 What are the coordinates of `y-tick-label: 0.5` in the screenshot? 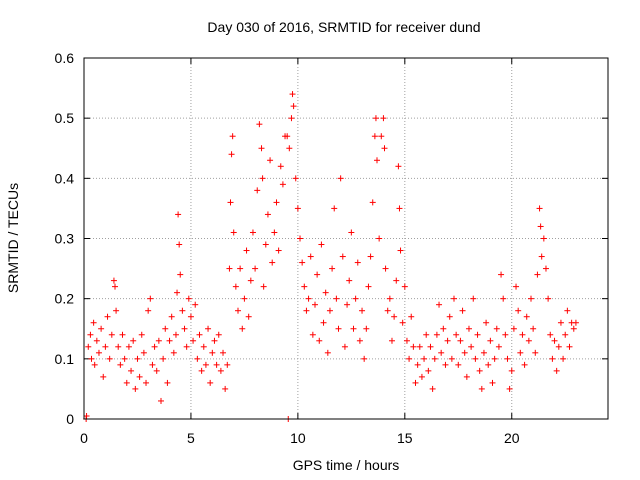 It's located at (65, 118).